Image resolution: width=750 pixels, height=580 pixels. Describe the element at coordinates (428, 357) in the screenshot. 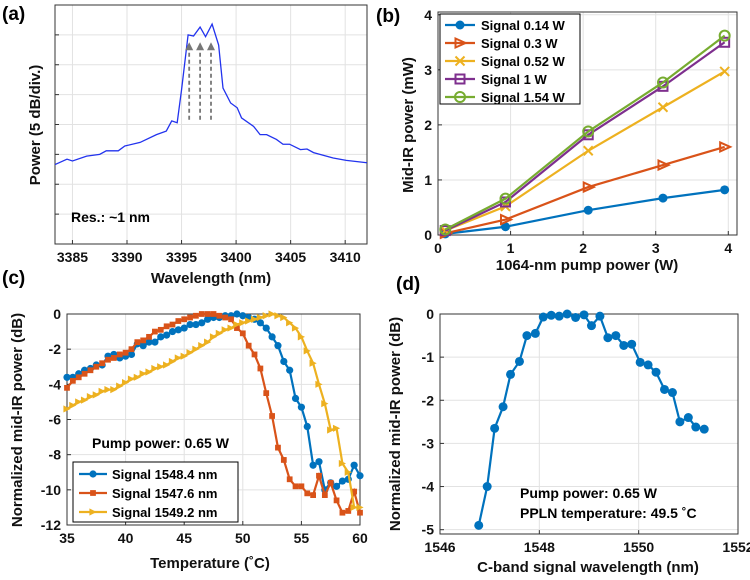

I see `d-y-tick-label: -1` at that location.